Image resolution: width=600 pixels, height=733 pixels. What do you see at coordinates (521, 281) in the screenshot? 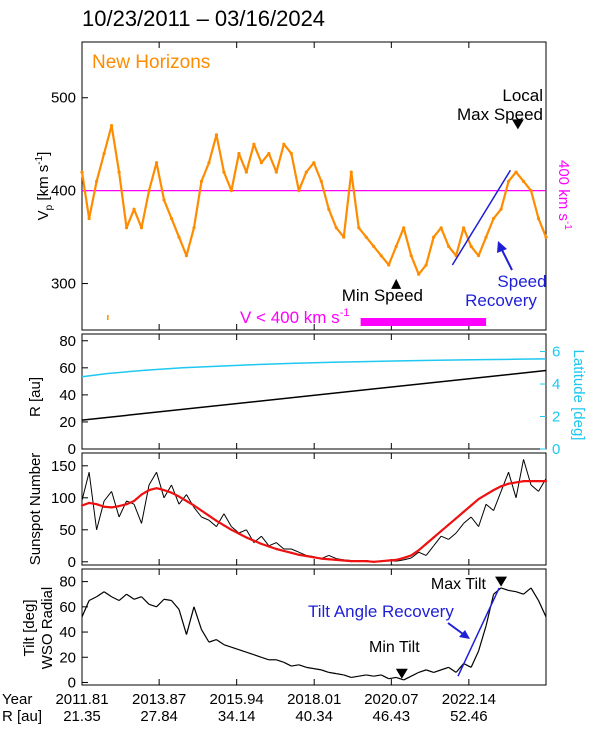
I see `speed-recovery-label-line1: Speed` at bounding box center [521, 281].